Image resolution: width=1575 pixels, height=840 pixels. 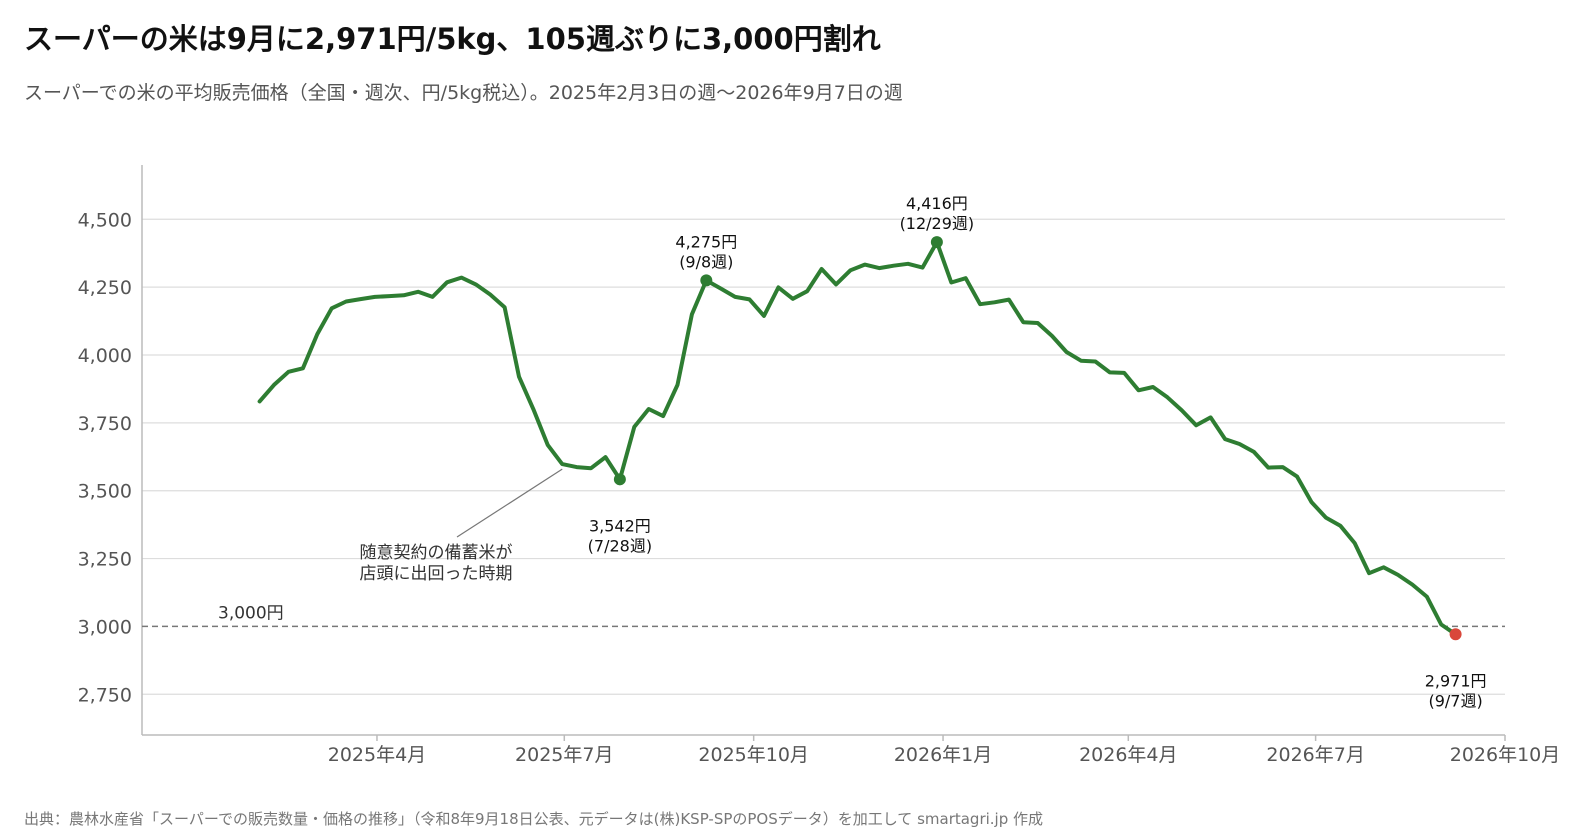 What do you see at coordinates (377, 755) in the screenshot?
I see `x-tick-label: 2025年4月` at bounding box center [377, 755].